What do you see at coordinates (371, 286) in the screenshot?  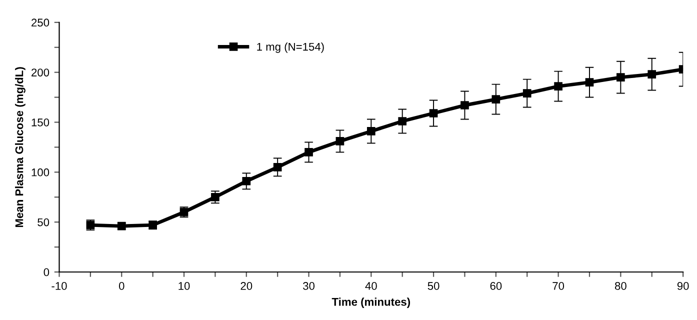 I see `x-tick-label: 40` at bounding box center [371, 286].